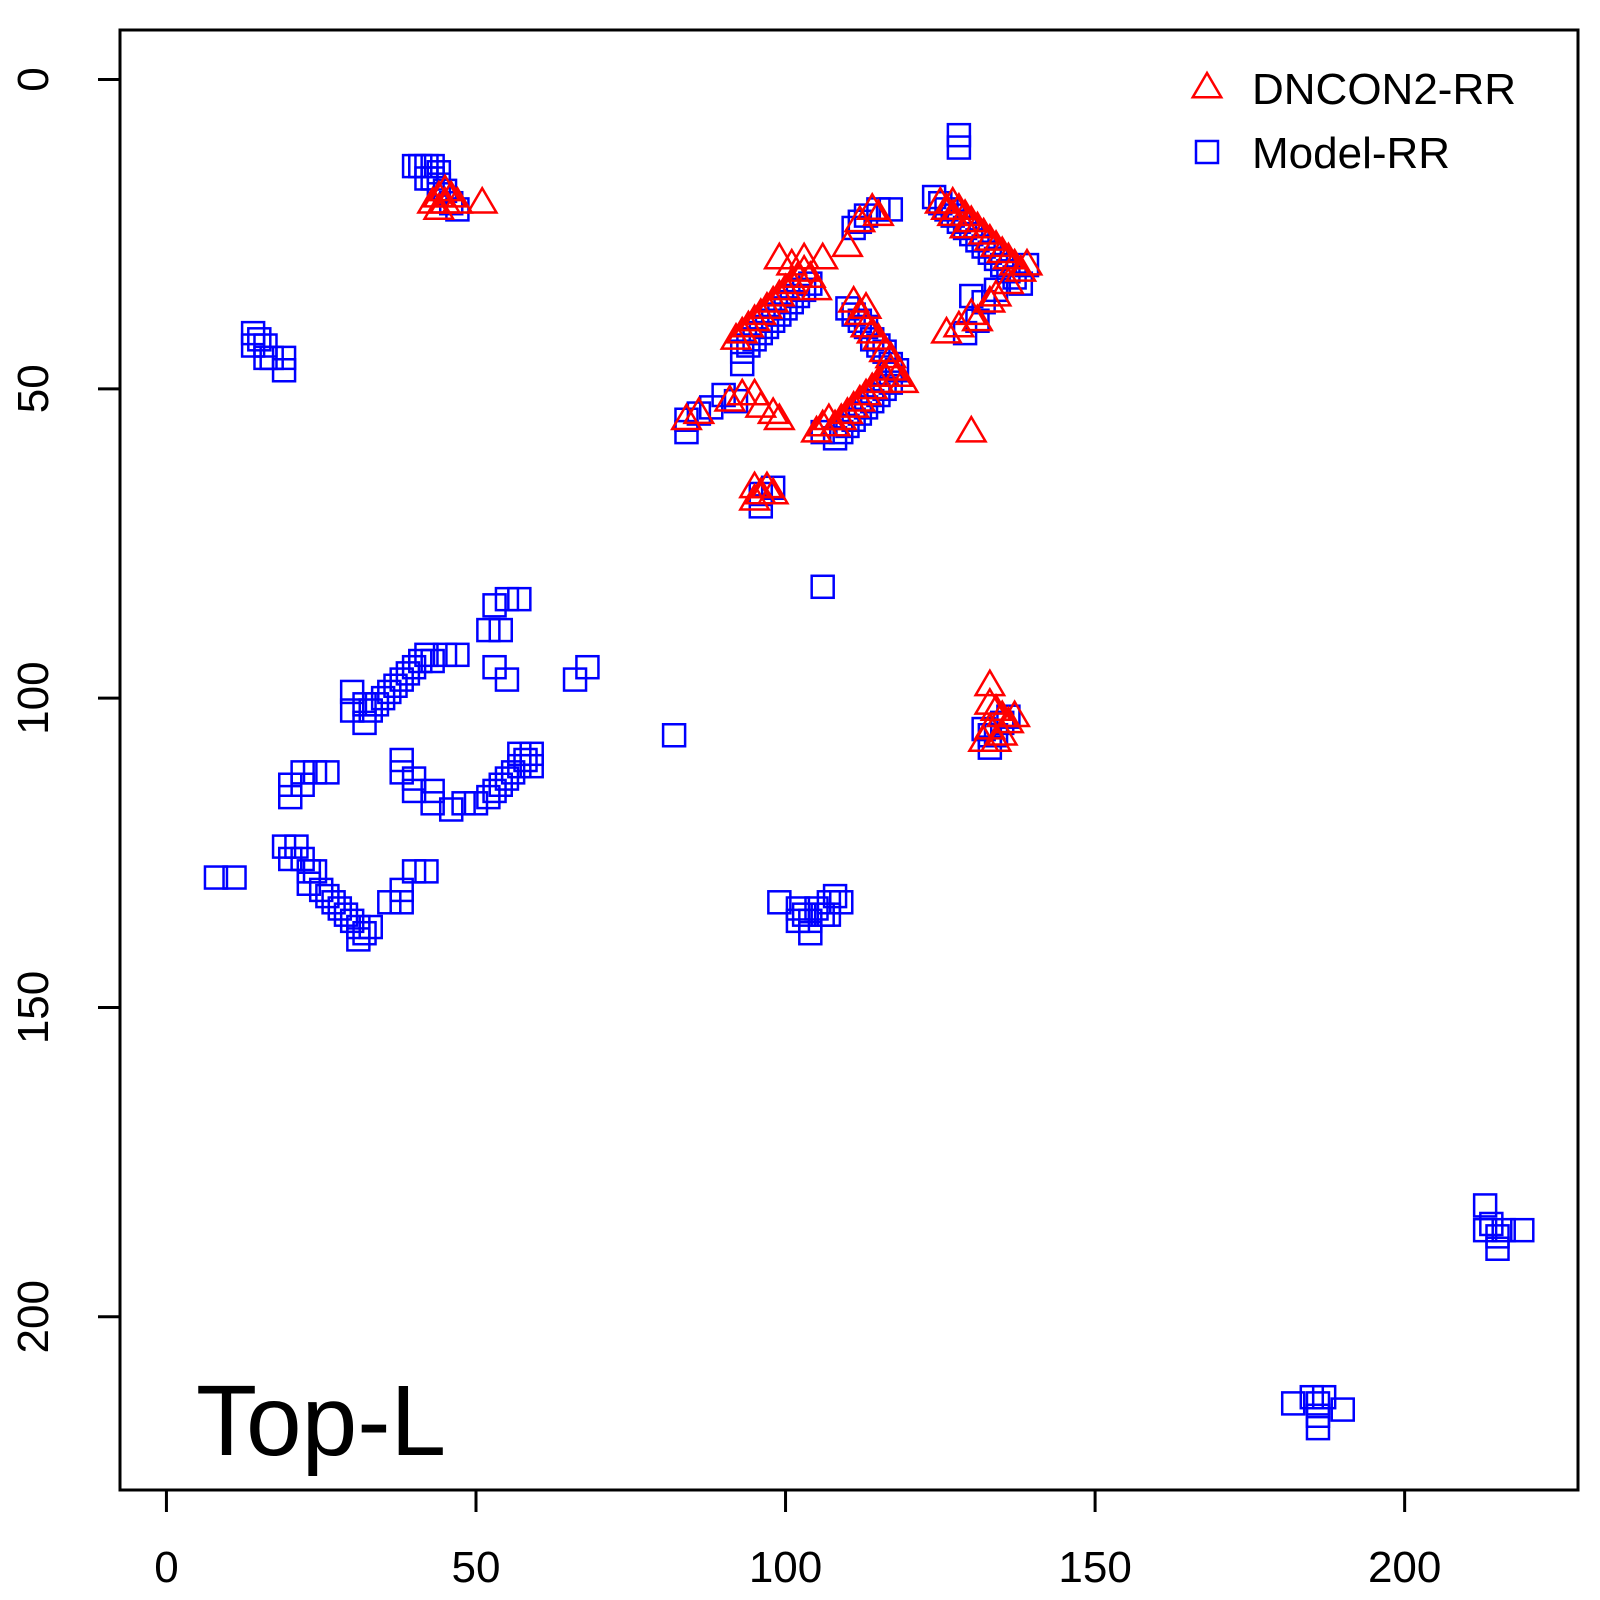 The height and width of the screenshot is (1600, 1600). Describe the element at coordinates (65, 710) in the screenshot. I see `y-axis: 0 50 100 150 200` at that location.